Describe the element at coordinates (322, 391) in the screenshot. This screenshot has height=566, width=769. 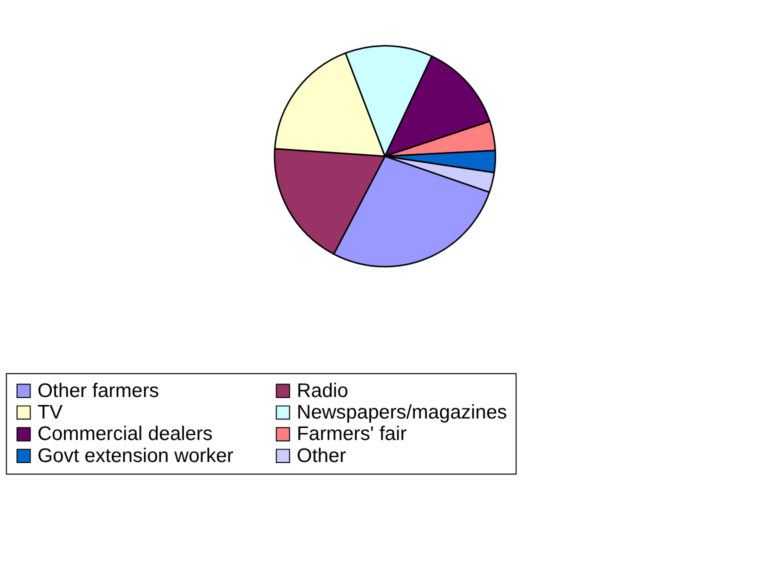
I see `legend-label: Radio` at that location.